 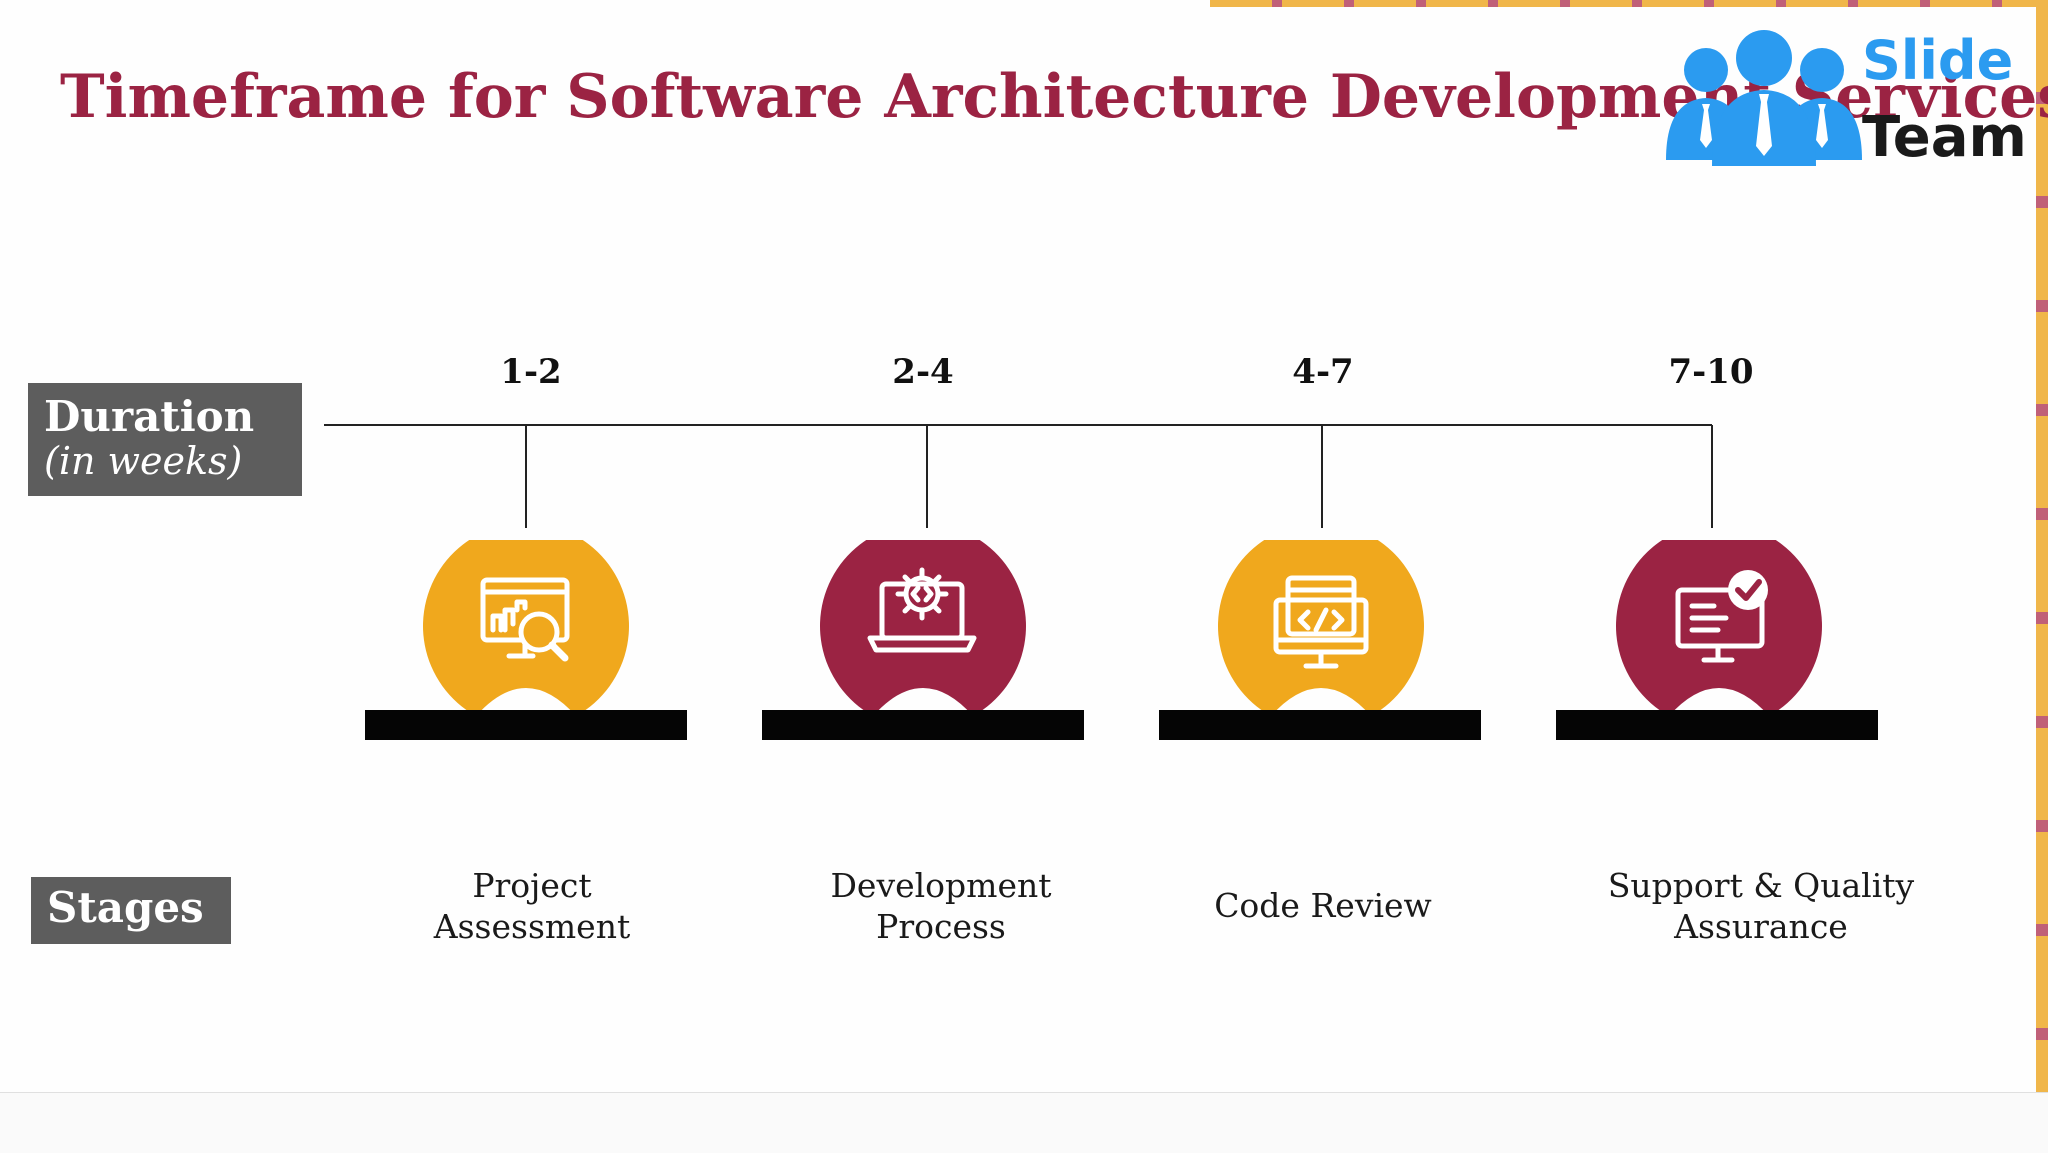 I want to click on stages-row-label: Stages, so click(x=131, y=910).